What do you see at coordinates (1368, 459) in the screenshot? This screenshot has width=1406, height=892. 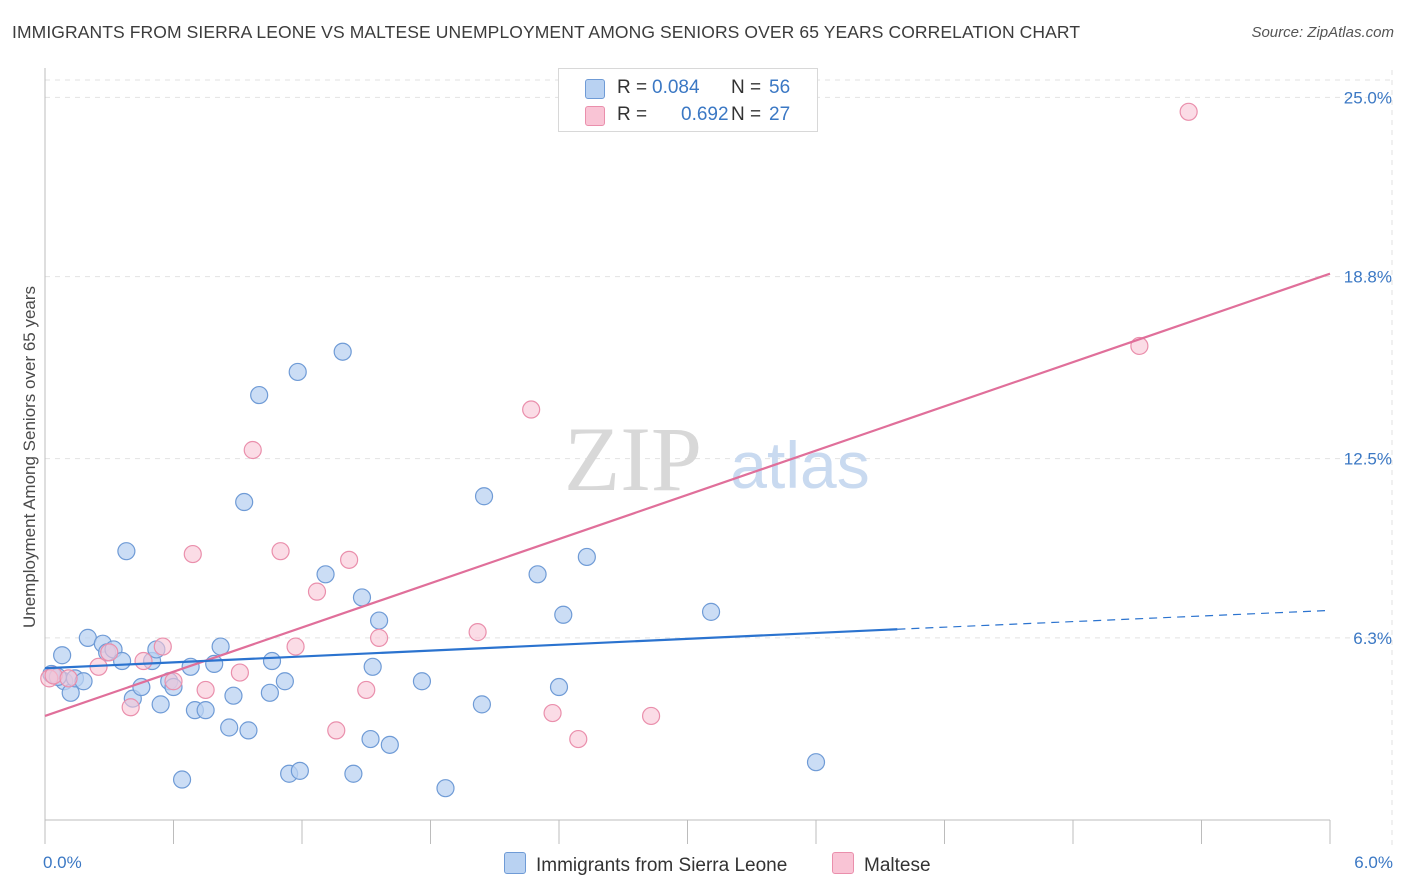 I see `y-tick-label: 12.5%` at bounding box center [1368, 459].